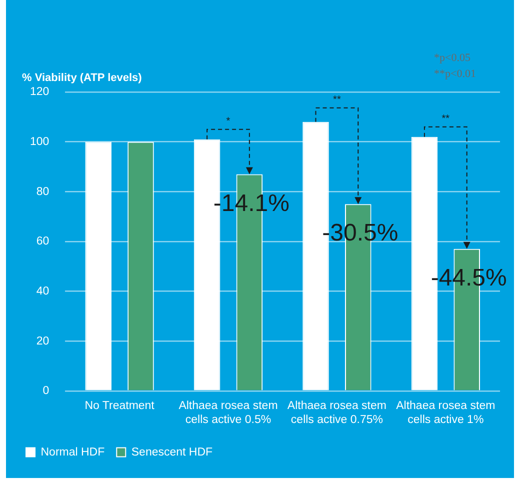 The height and width of the screenshot is (479, 516). I want to click on x-tick-label: Althaea rosea stem cells active 1%, so click(446, 413).